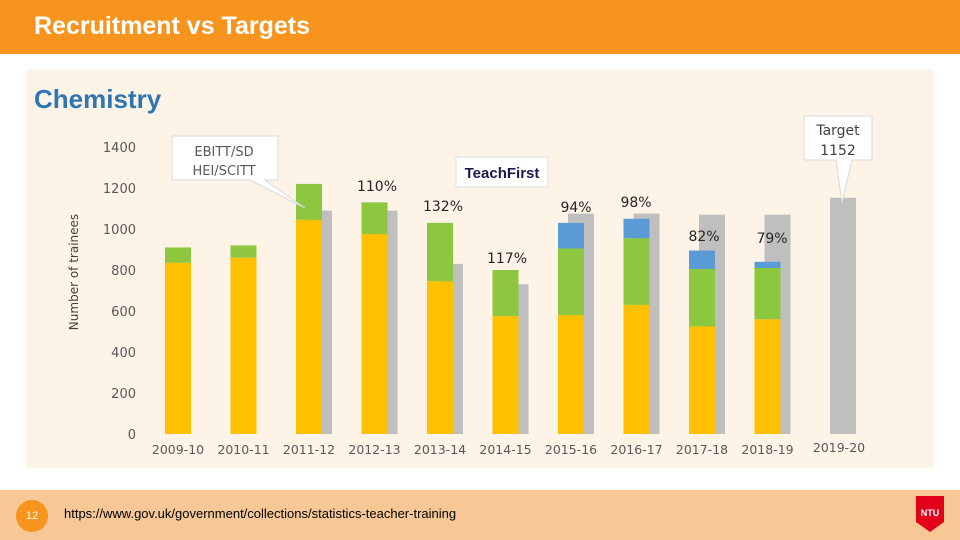 The width and height of the screenshot is (960, 540). Describe the element at coordinates (771, 239) in the screenshot. I see `percentage-label: 79%` at that location.